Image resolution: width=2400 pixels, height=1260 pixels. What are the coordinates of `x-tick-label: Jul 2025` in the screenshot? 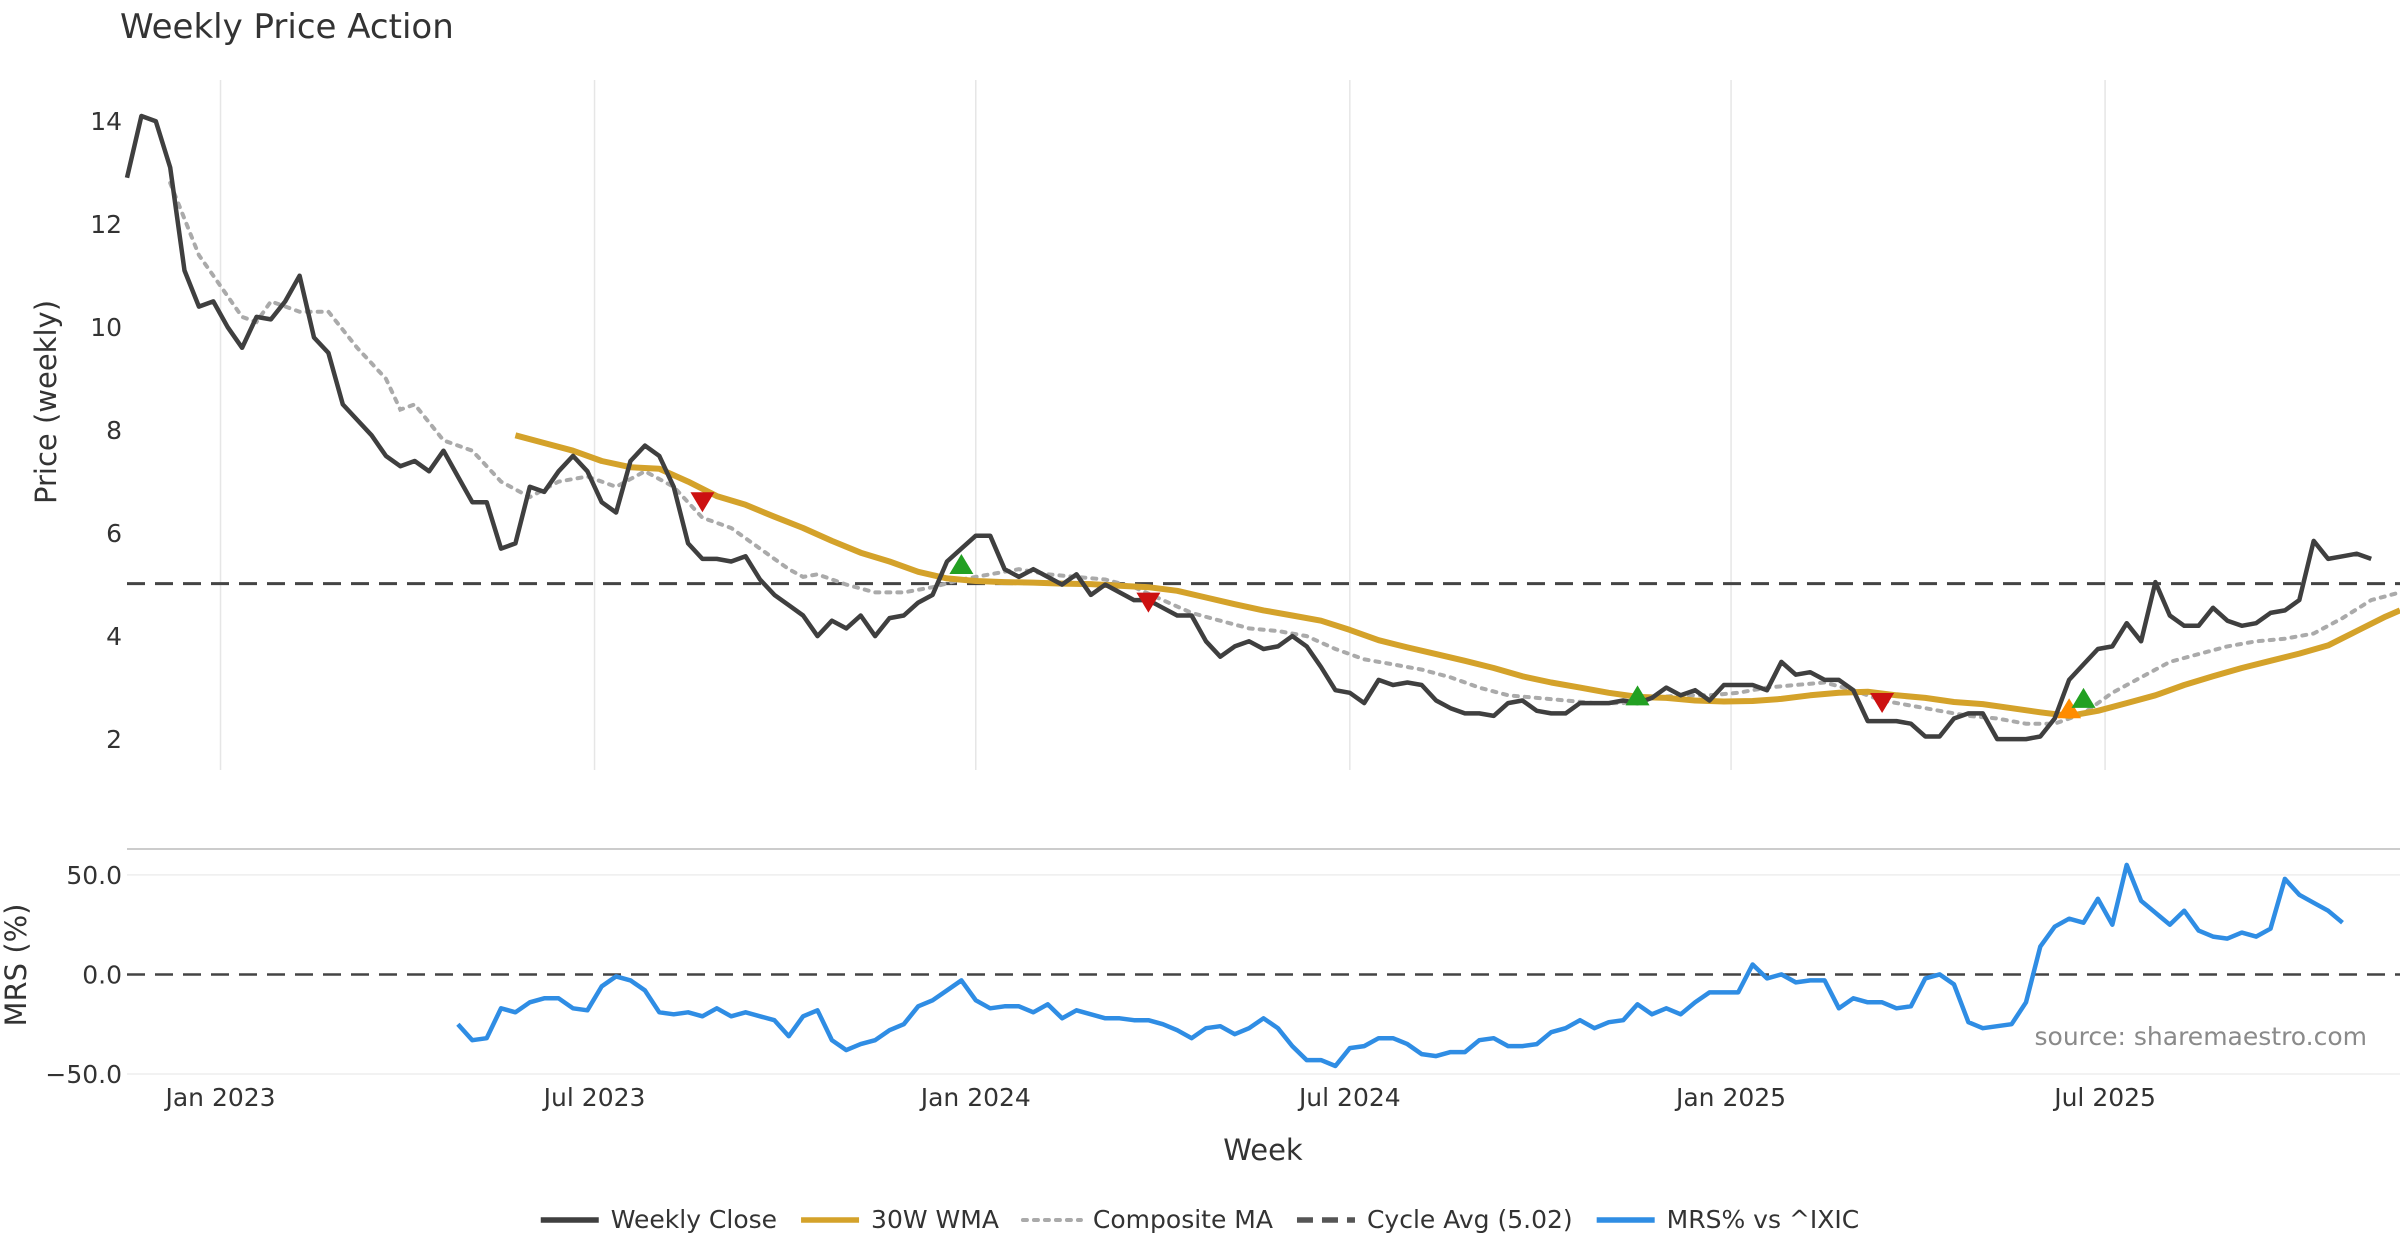 It's located at (2104, 1097).